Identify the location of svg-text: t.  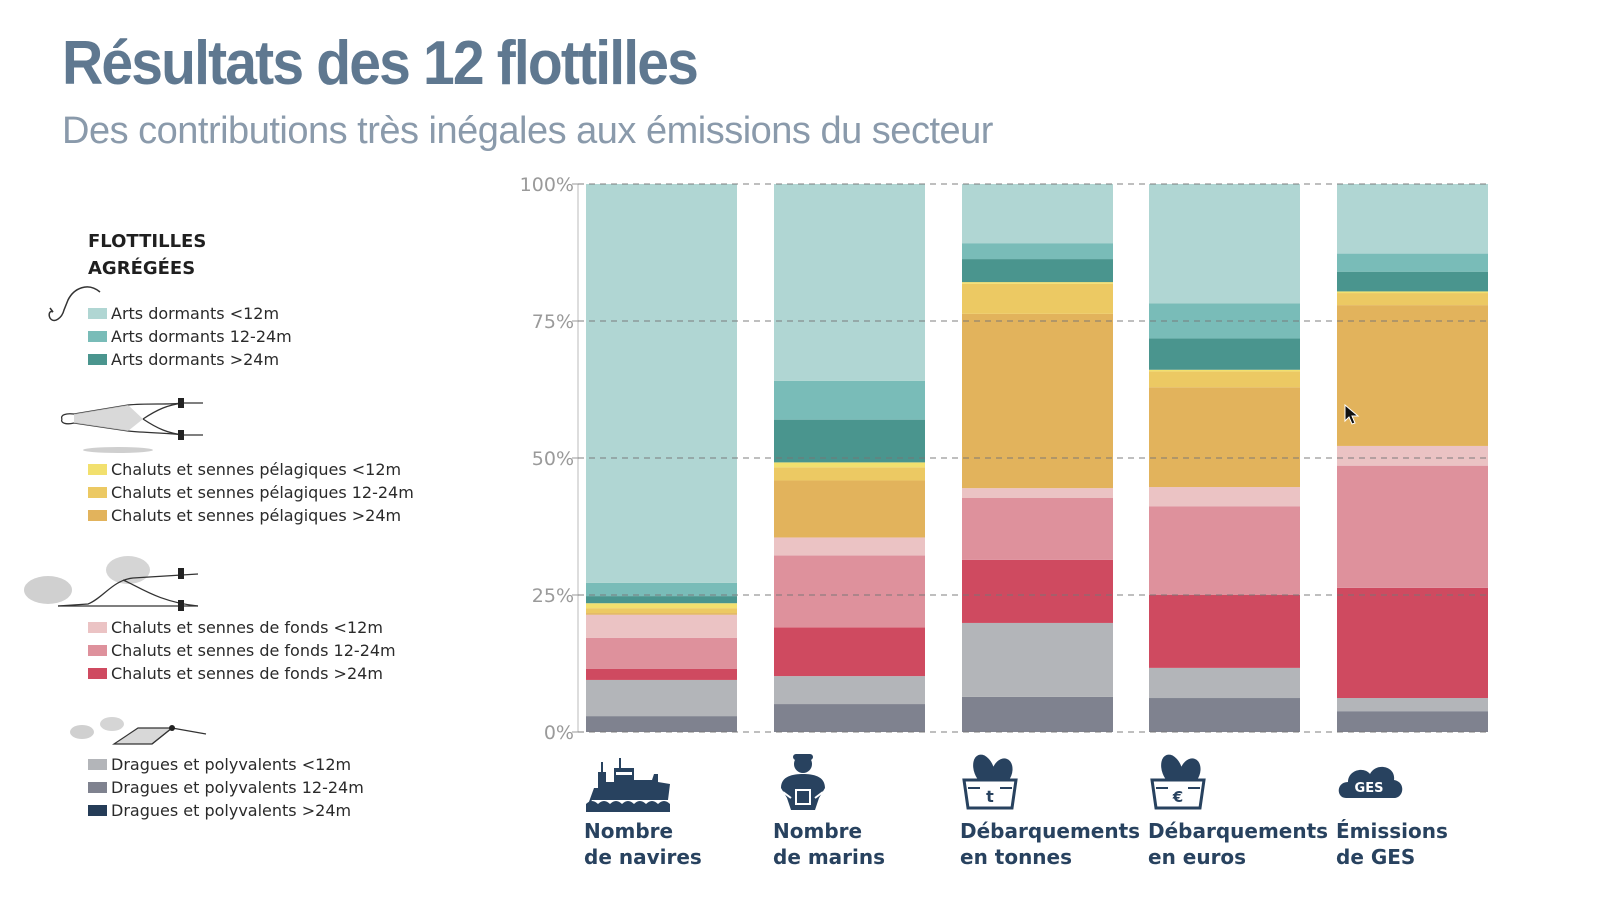
(990, 796).